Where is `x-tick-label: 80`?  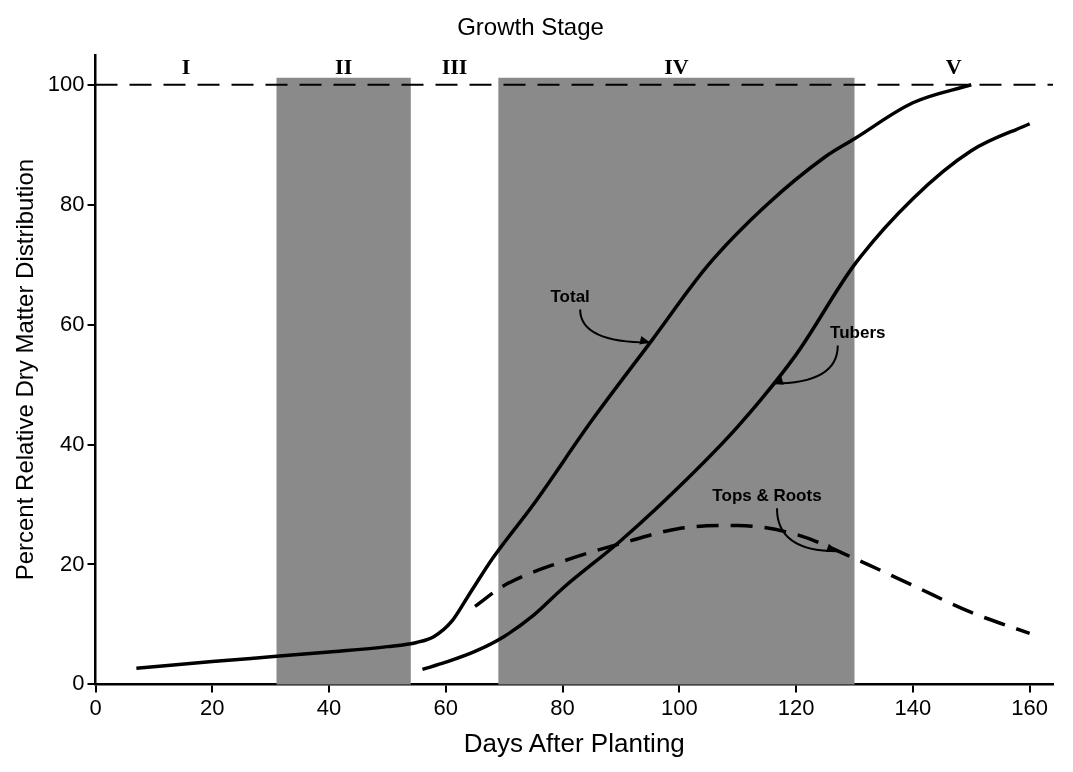
x-tick-label: 80 is located at coordinates (562, 707).